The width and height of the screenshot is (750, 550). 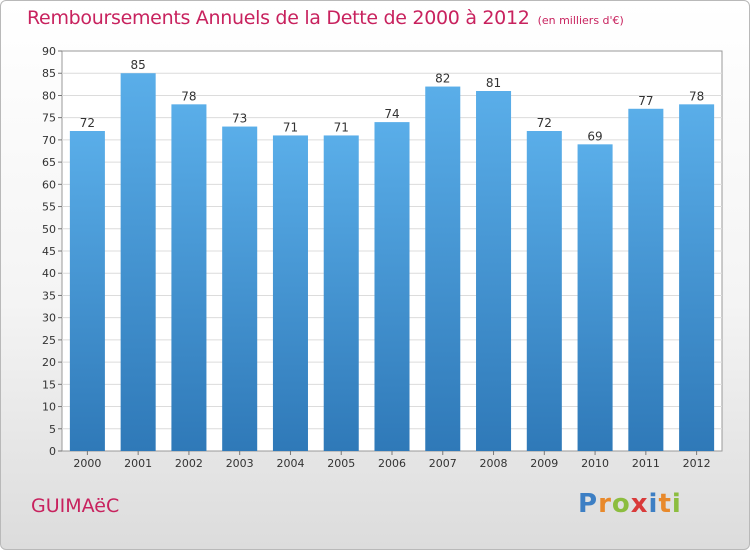 I want to click on x-tick-label: 2007, so click(x=443, y=463).